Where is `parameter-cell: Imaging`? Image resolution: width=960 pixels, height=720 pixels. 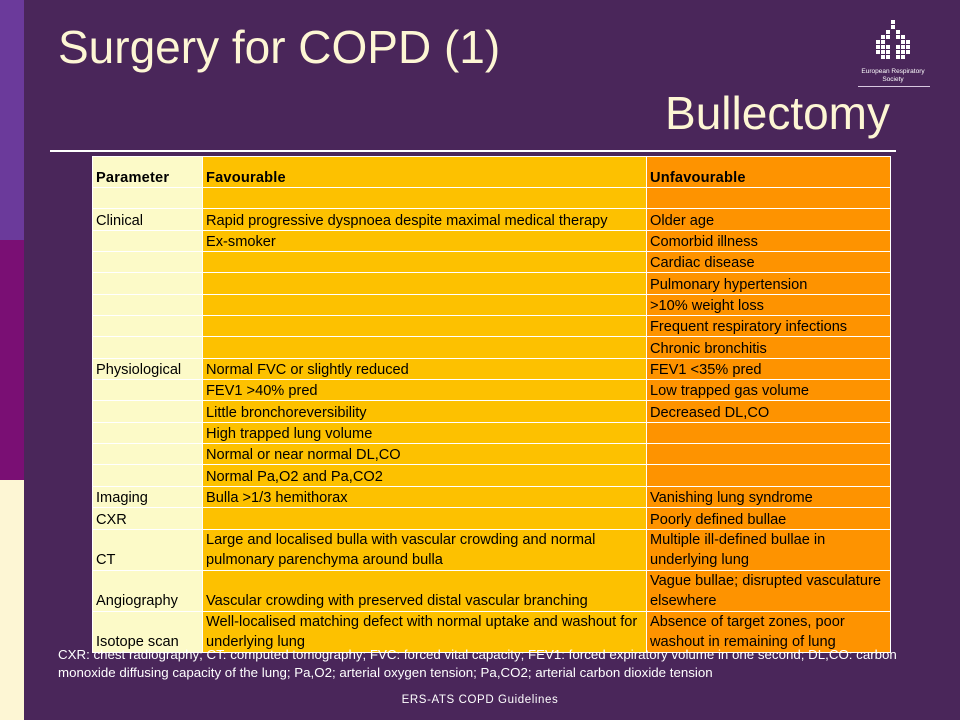 parameter-cell: Imaging is located at coordinates (147, 497).